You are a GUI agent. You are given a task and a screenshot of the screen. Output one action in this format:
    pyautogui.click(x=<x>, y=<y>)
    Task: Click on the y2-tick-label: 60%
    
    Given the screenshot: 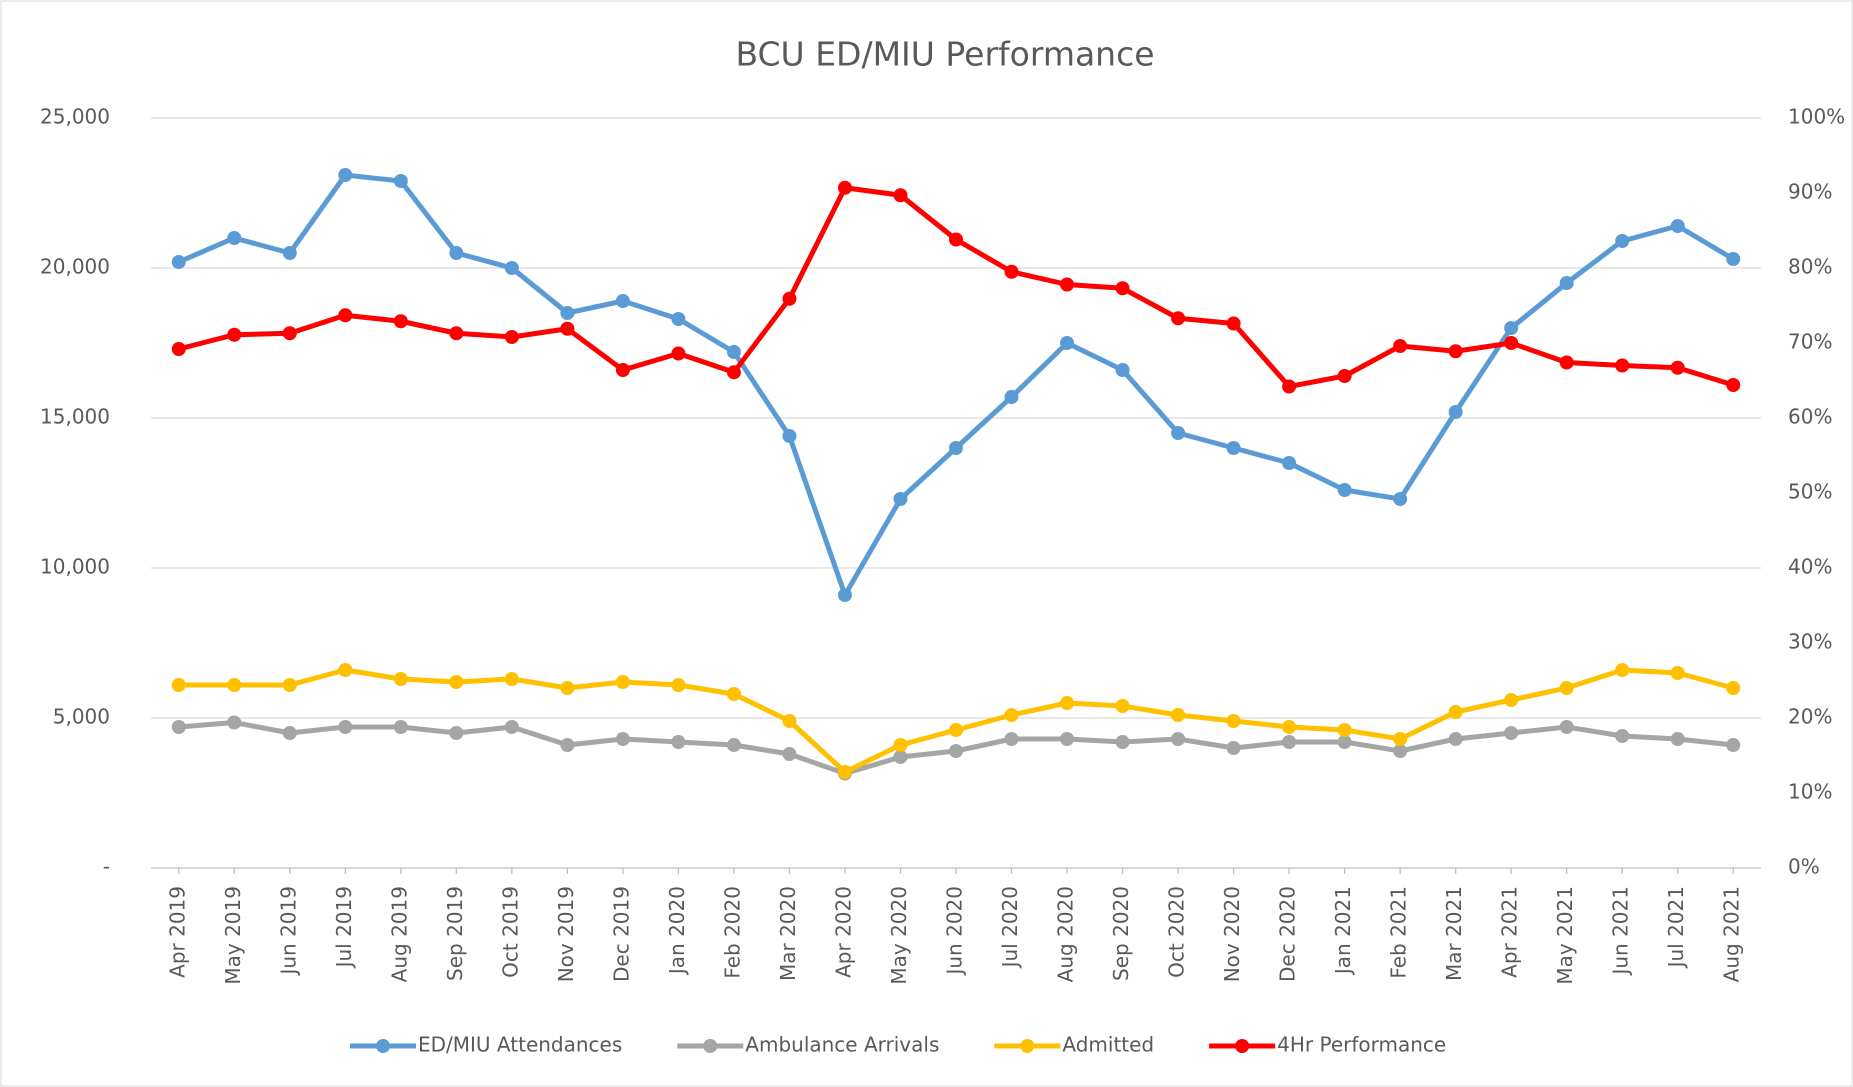 What is the action you would take?
    pyautogui.click(x=1810, y=417)
    